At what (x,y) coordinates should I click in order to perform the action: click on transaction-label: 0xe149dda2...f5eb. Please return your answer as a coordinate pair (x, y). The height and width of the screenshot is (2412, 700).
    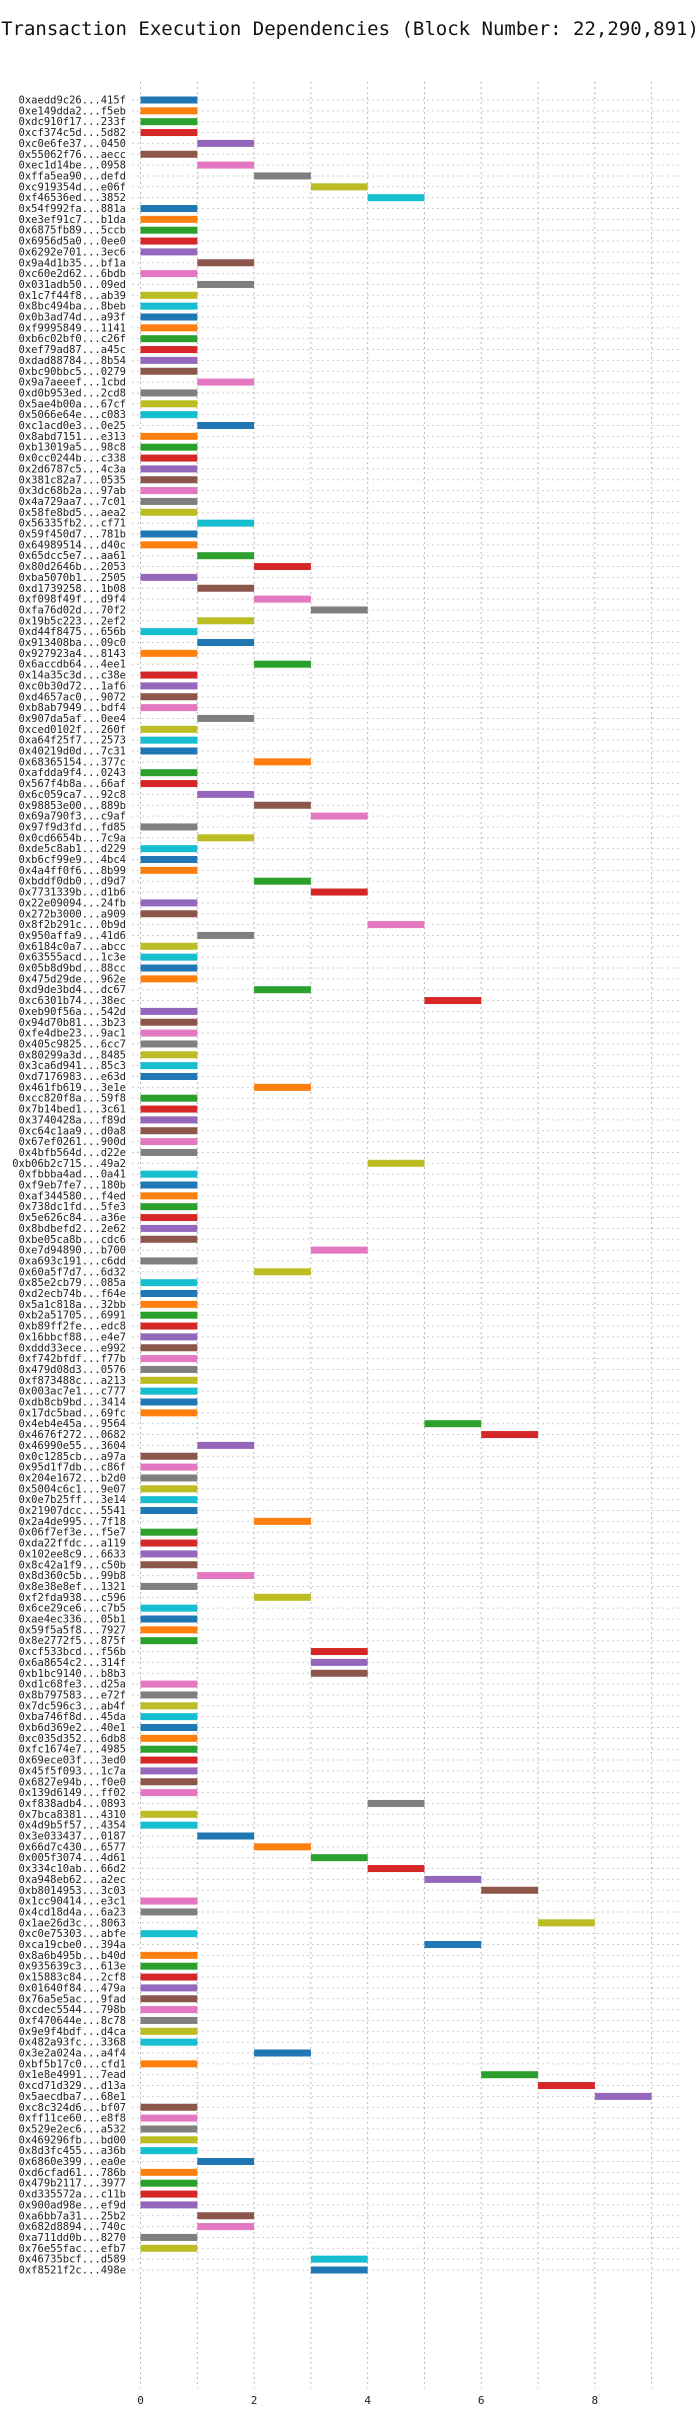
    Looking at the image, I should click on (72, 111).